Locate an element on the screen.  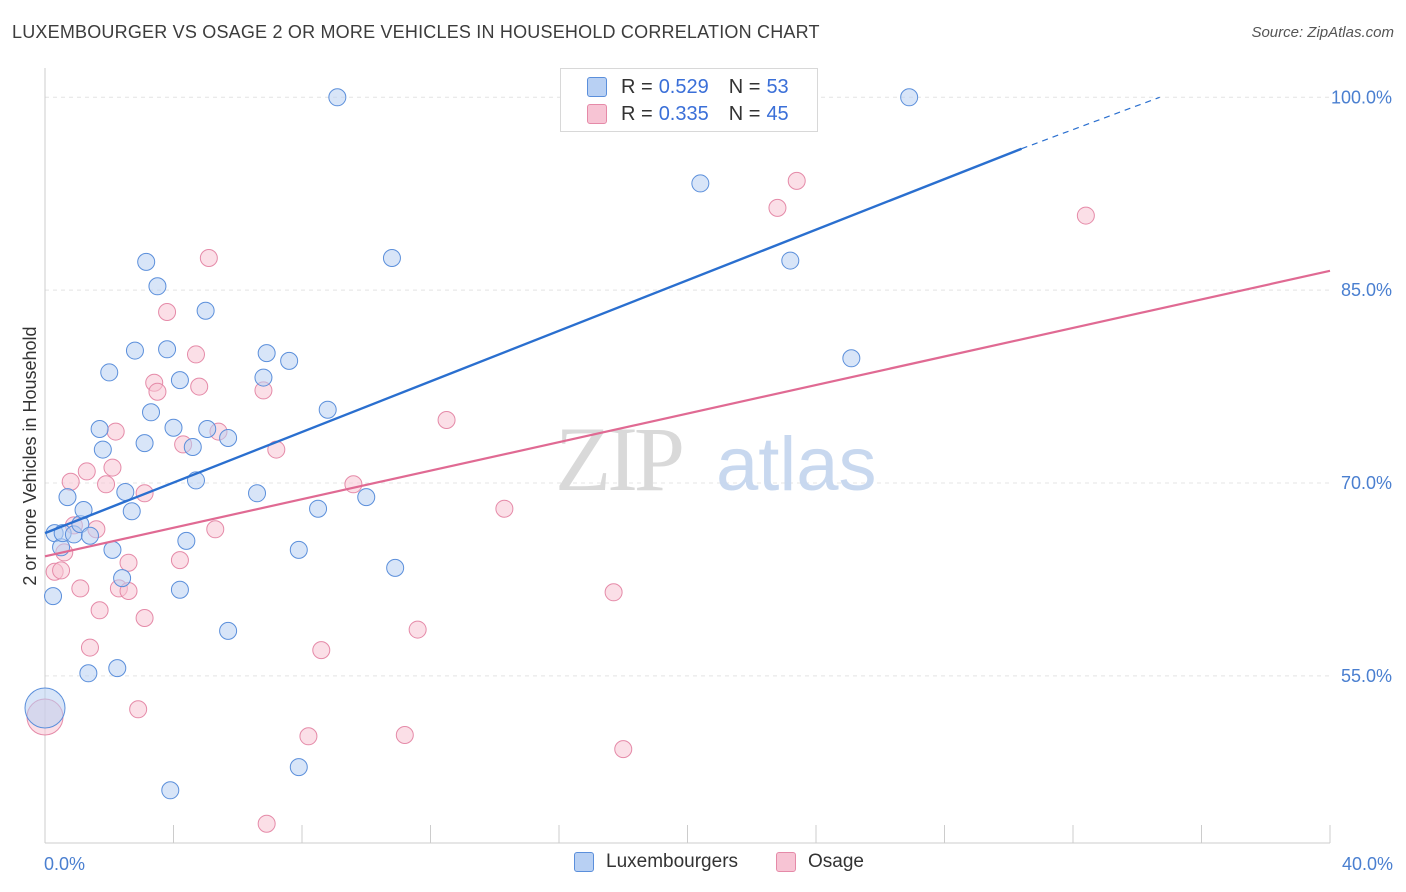
watermark-zip: ZIP is located at coordinates (618, 459).